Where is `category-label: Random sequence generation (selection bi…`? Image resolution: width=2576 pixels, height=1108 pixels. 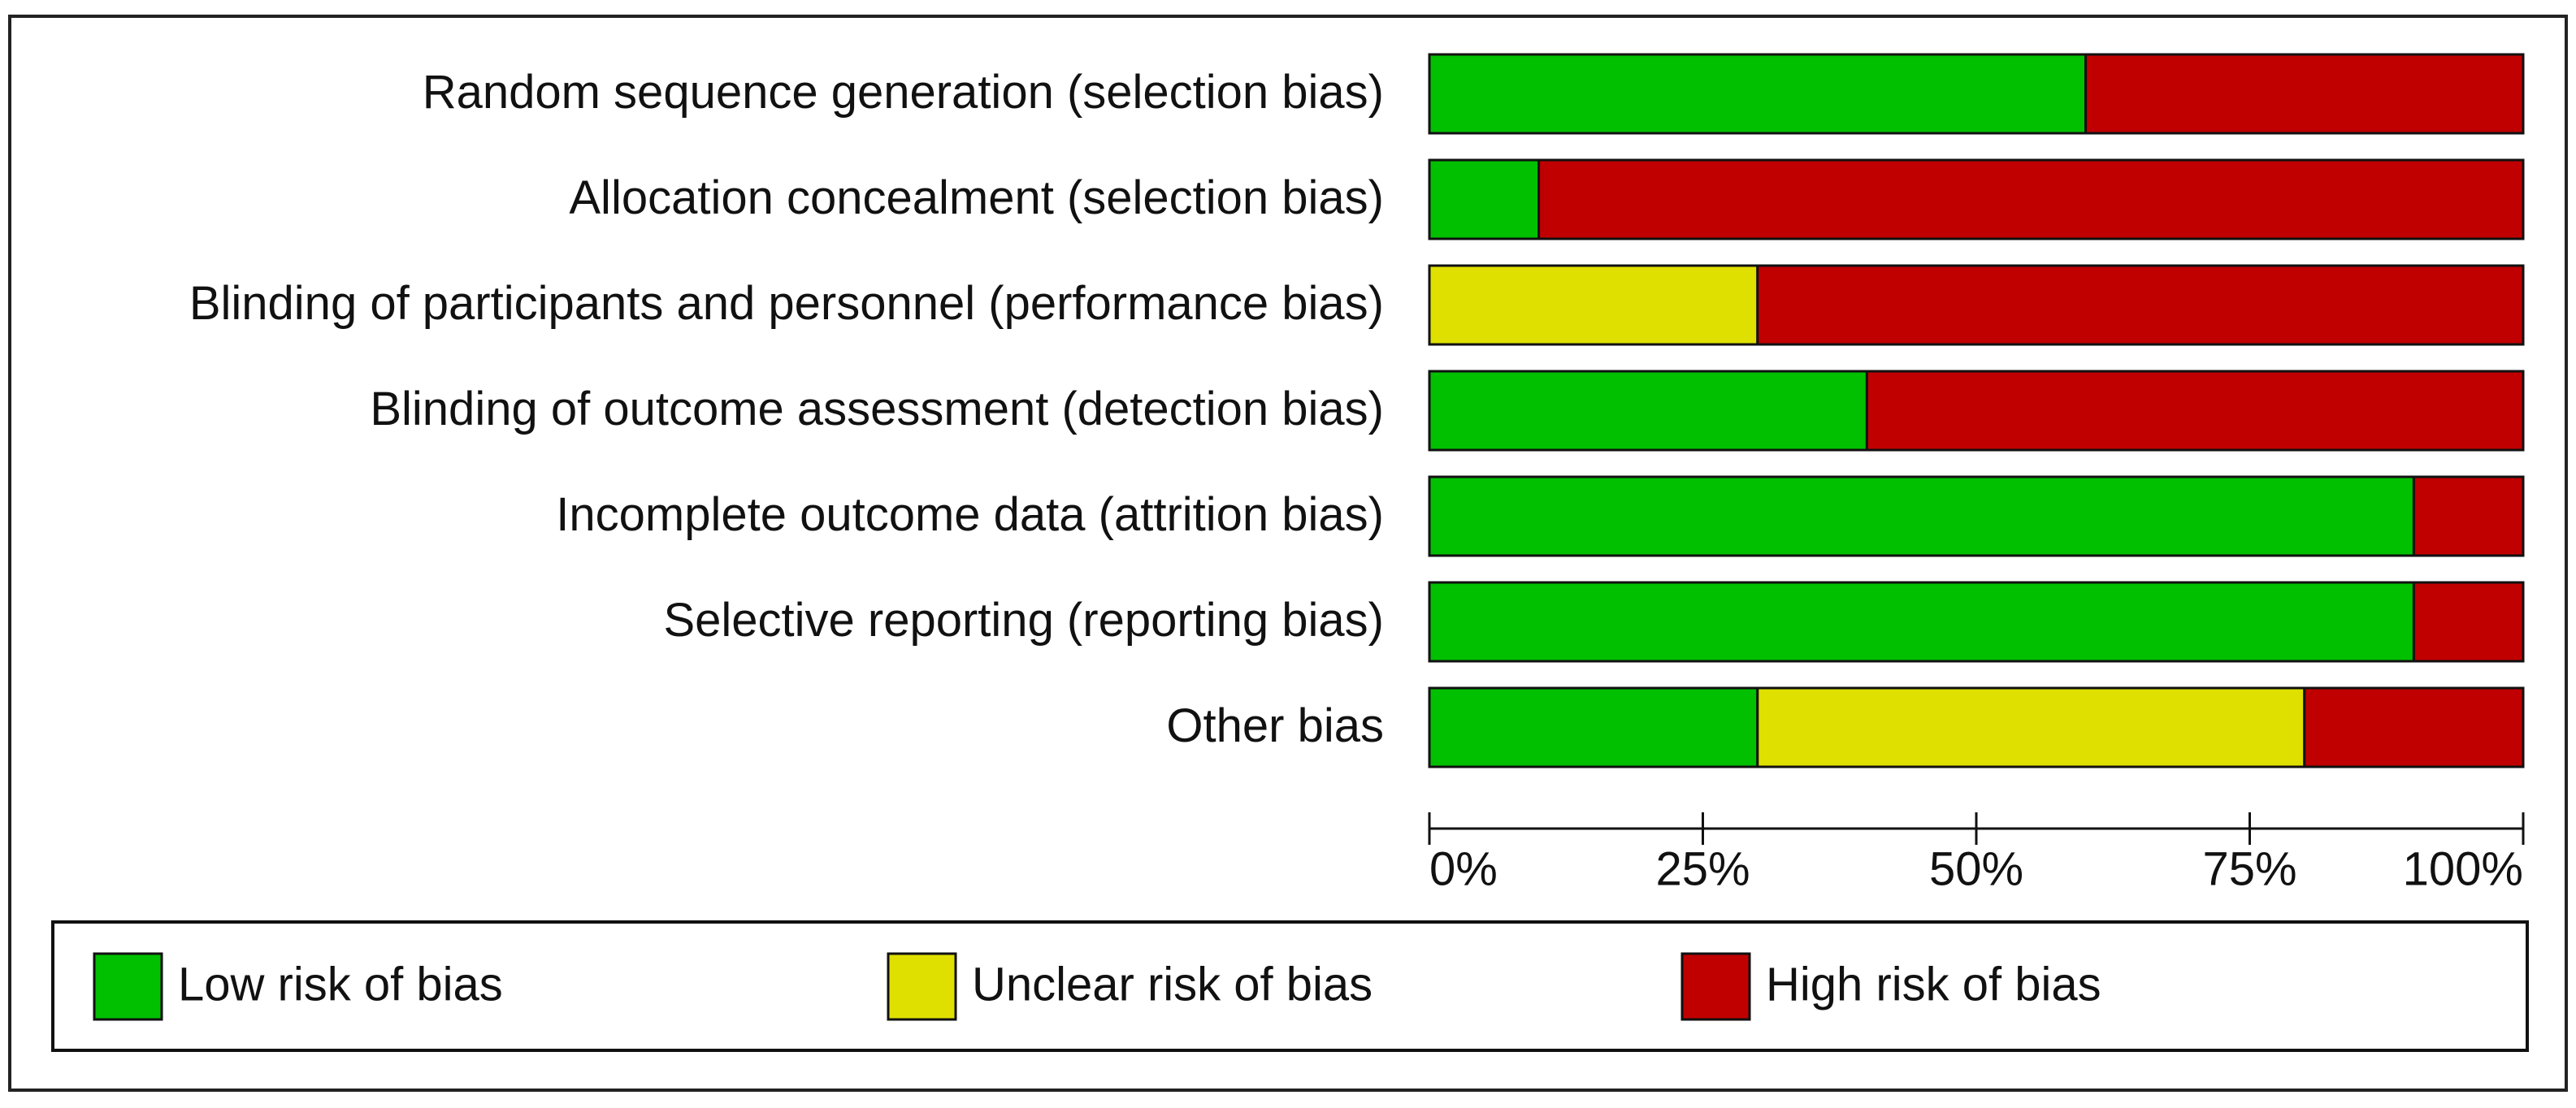
category-label: Random sequence generation (selection bi… is located at coordinates (903, 92).